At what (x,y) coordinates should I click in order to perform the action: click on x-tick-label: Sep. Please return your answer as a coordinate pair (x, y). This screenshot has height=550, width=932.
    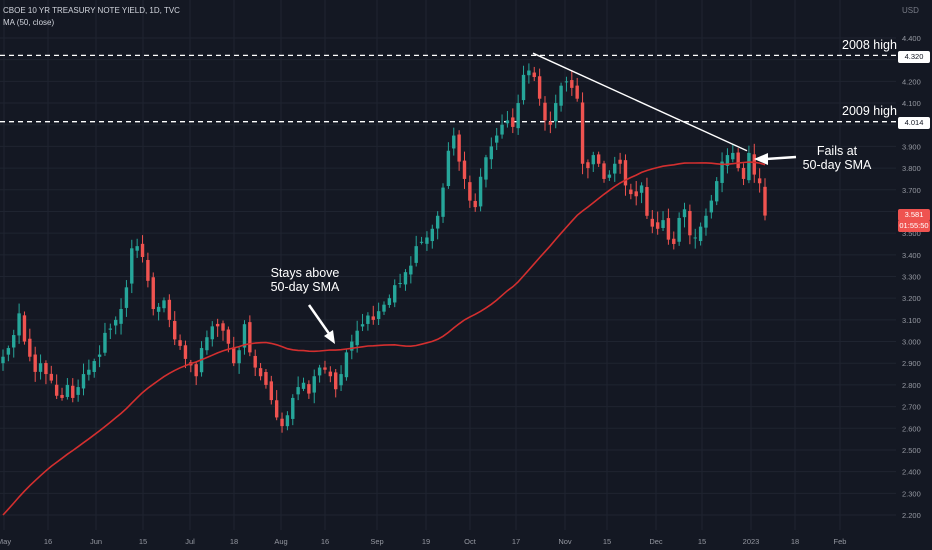
    Looking at the image, I should click on (376, 541).